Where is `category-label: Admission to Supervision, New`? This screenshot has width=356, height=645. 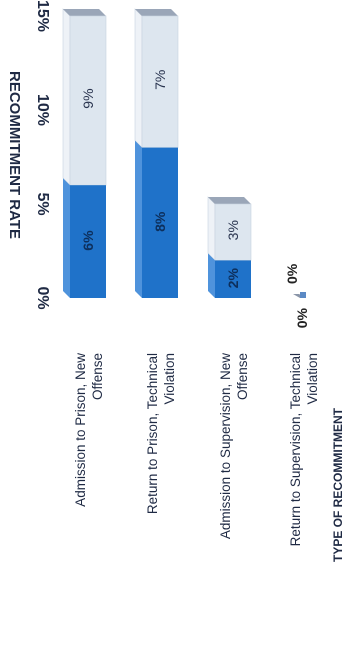 category-label: Admission to Supervision, New is located at coordinates (225, 446).